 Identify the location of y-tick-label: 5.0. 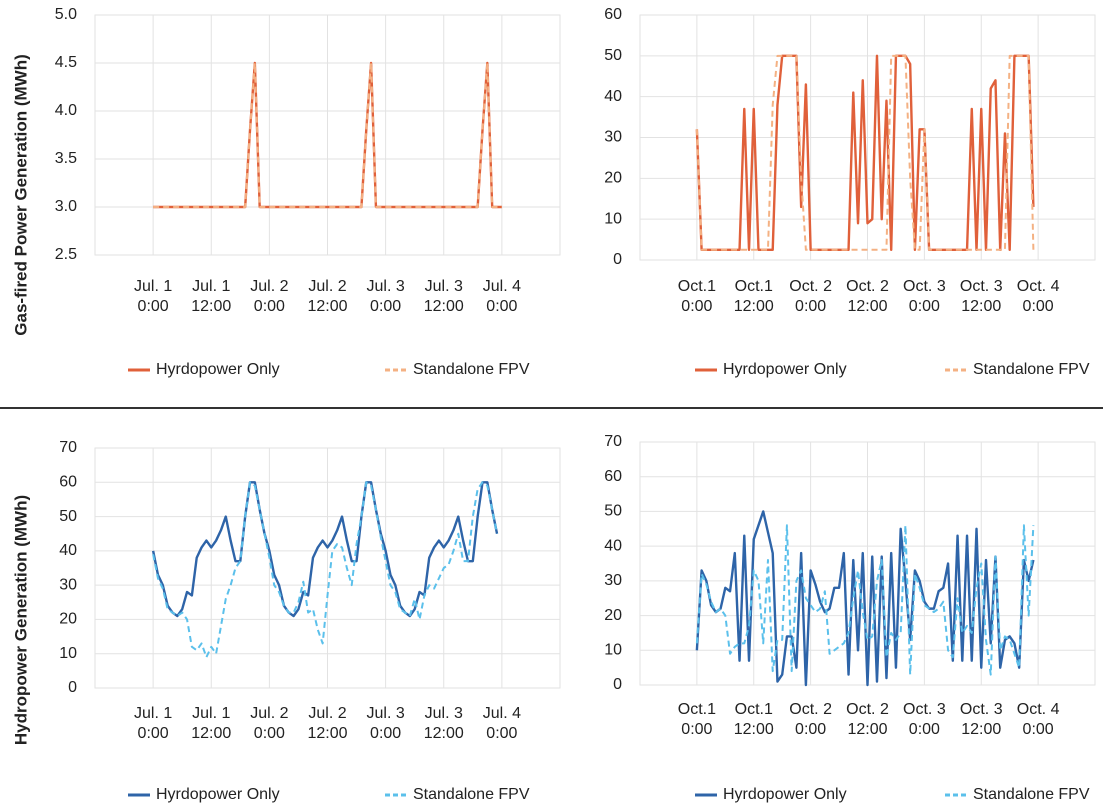
(66, 14).